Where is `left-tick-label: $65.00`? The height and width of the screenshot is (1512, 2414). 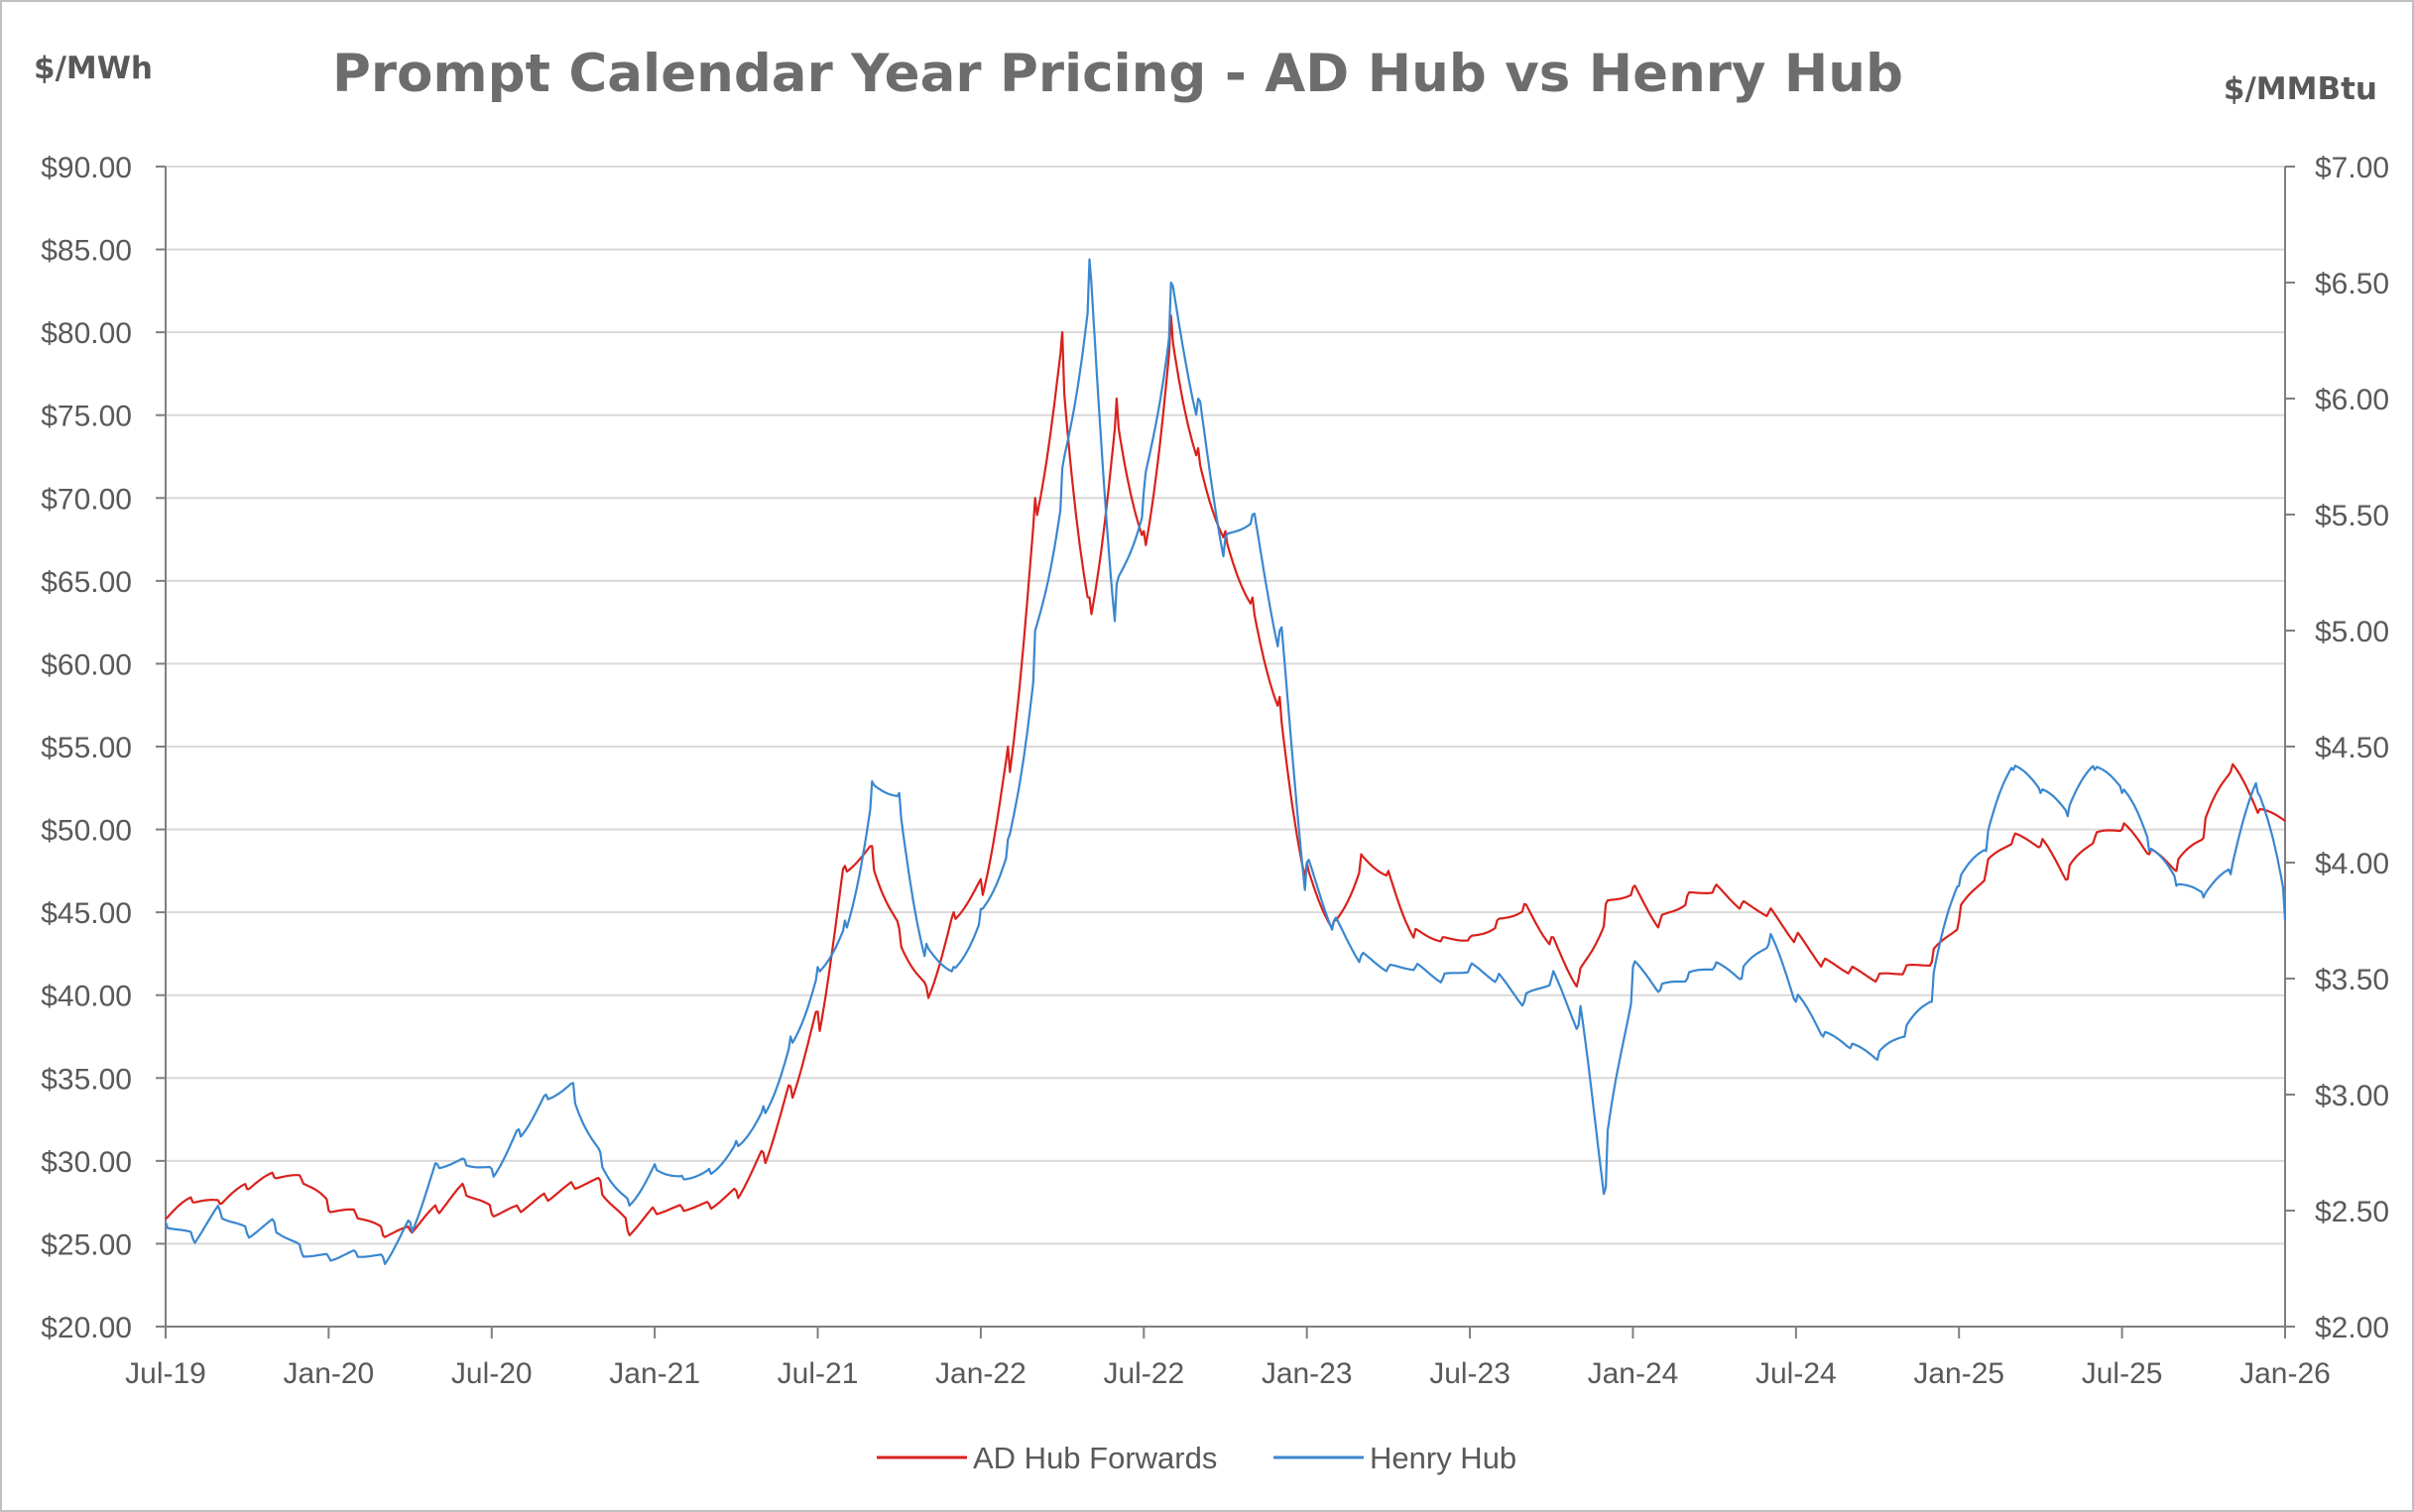 left-tick-label: $65.00 is located at coordinates (86, 582).